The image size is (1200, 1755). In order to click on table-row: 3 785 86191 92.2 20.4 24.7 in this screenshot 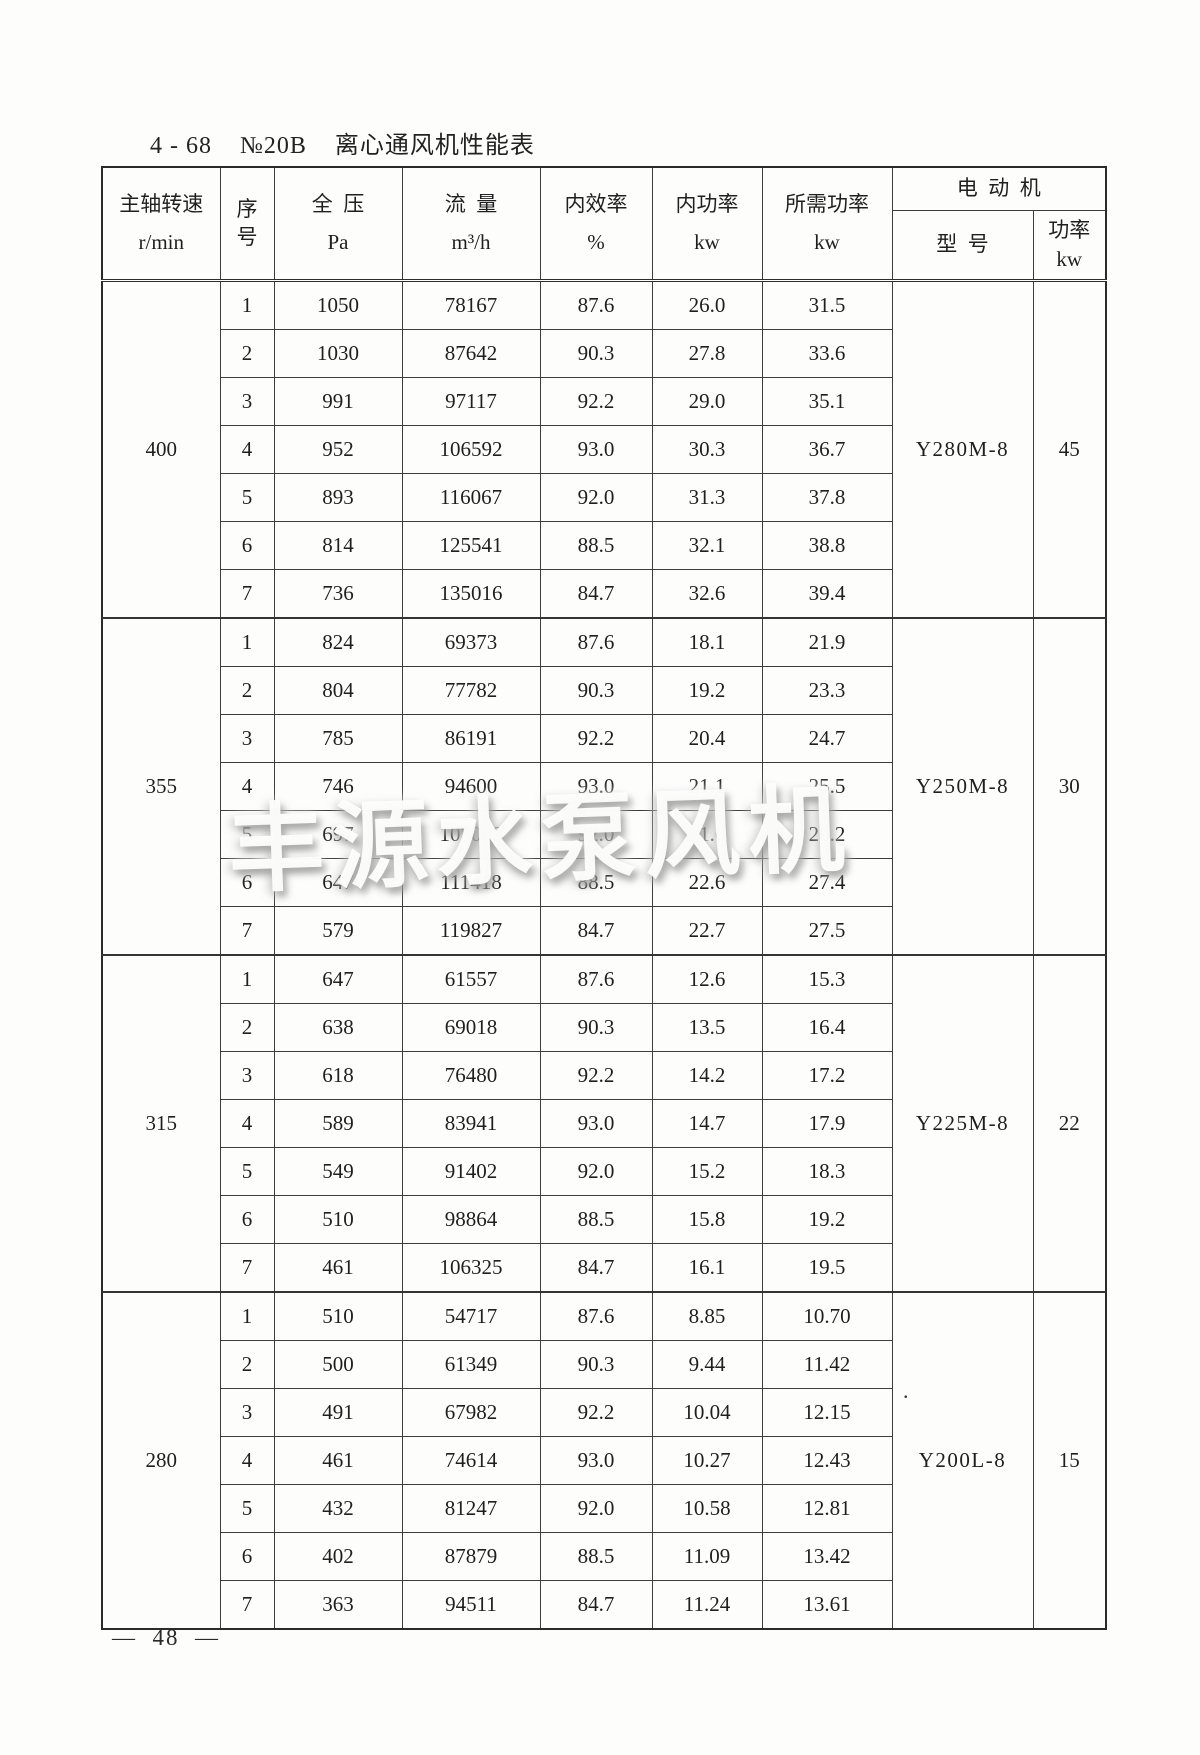, I will do `click(604, 738)`.